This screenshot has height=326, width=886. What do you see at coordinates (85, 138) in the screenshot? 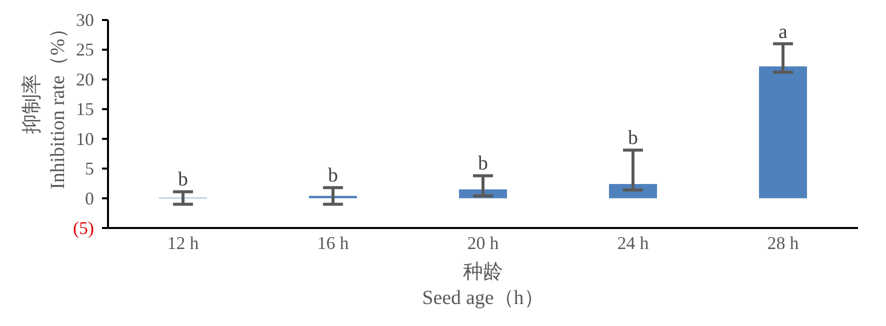
I see `y-tick-label: 10` at bounding box center [85, 138].